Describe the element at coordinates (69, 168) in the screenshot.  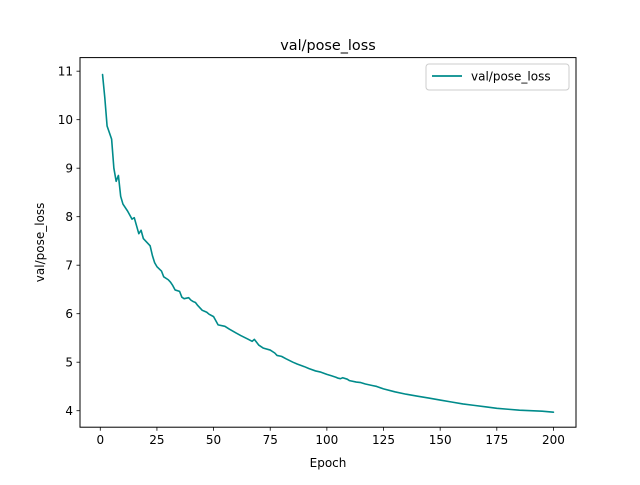
I see `y-tick-label: 9` at that location.